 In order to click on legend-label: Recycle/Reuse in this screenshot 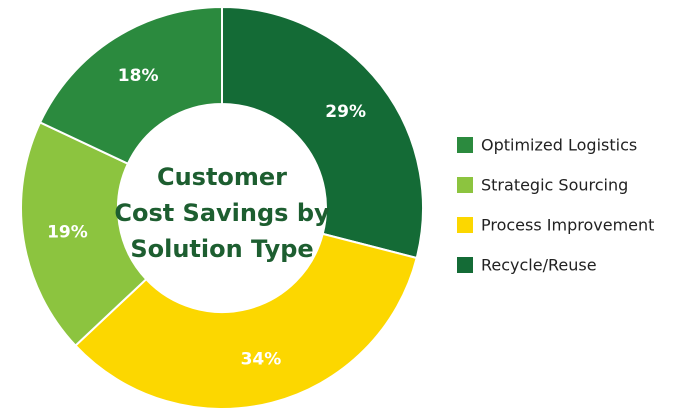, I will do `click(539, 265)`.